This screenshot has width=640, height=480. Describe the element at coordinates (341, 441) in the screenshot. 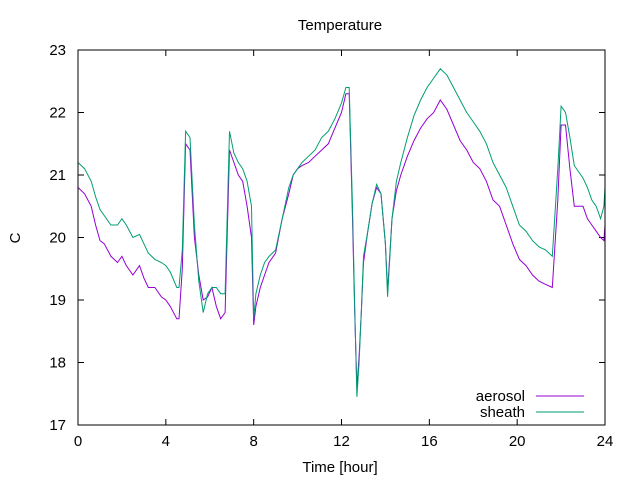

I see `x-tick-label: 12` at that location.